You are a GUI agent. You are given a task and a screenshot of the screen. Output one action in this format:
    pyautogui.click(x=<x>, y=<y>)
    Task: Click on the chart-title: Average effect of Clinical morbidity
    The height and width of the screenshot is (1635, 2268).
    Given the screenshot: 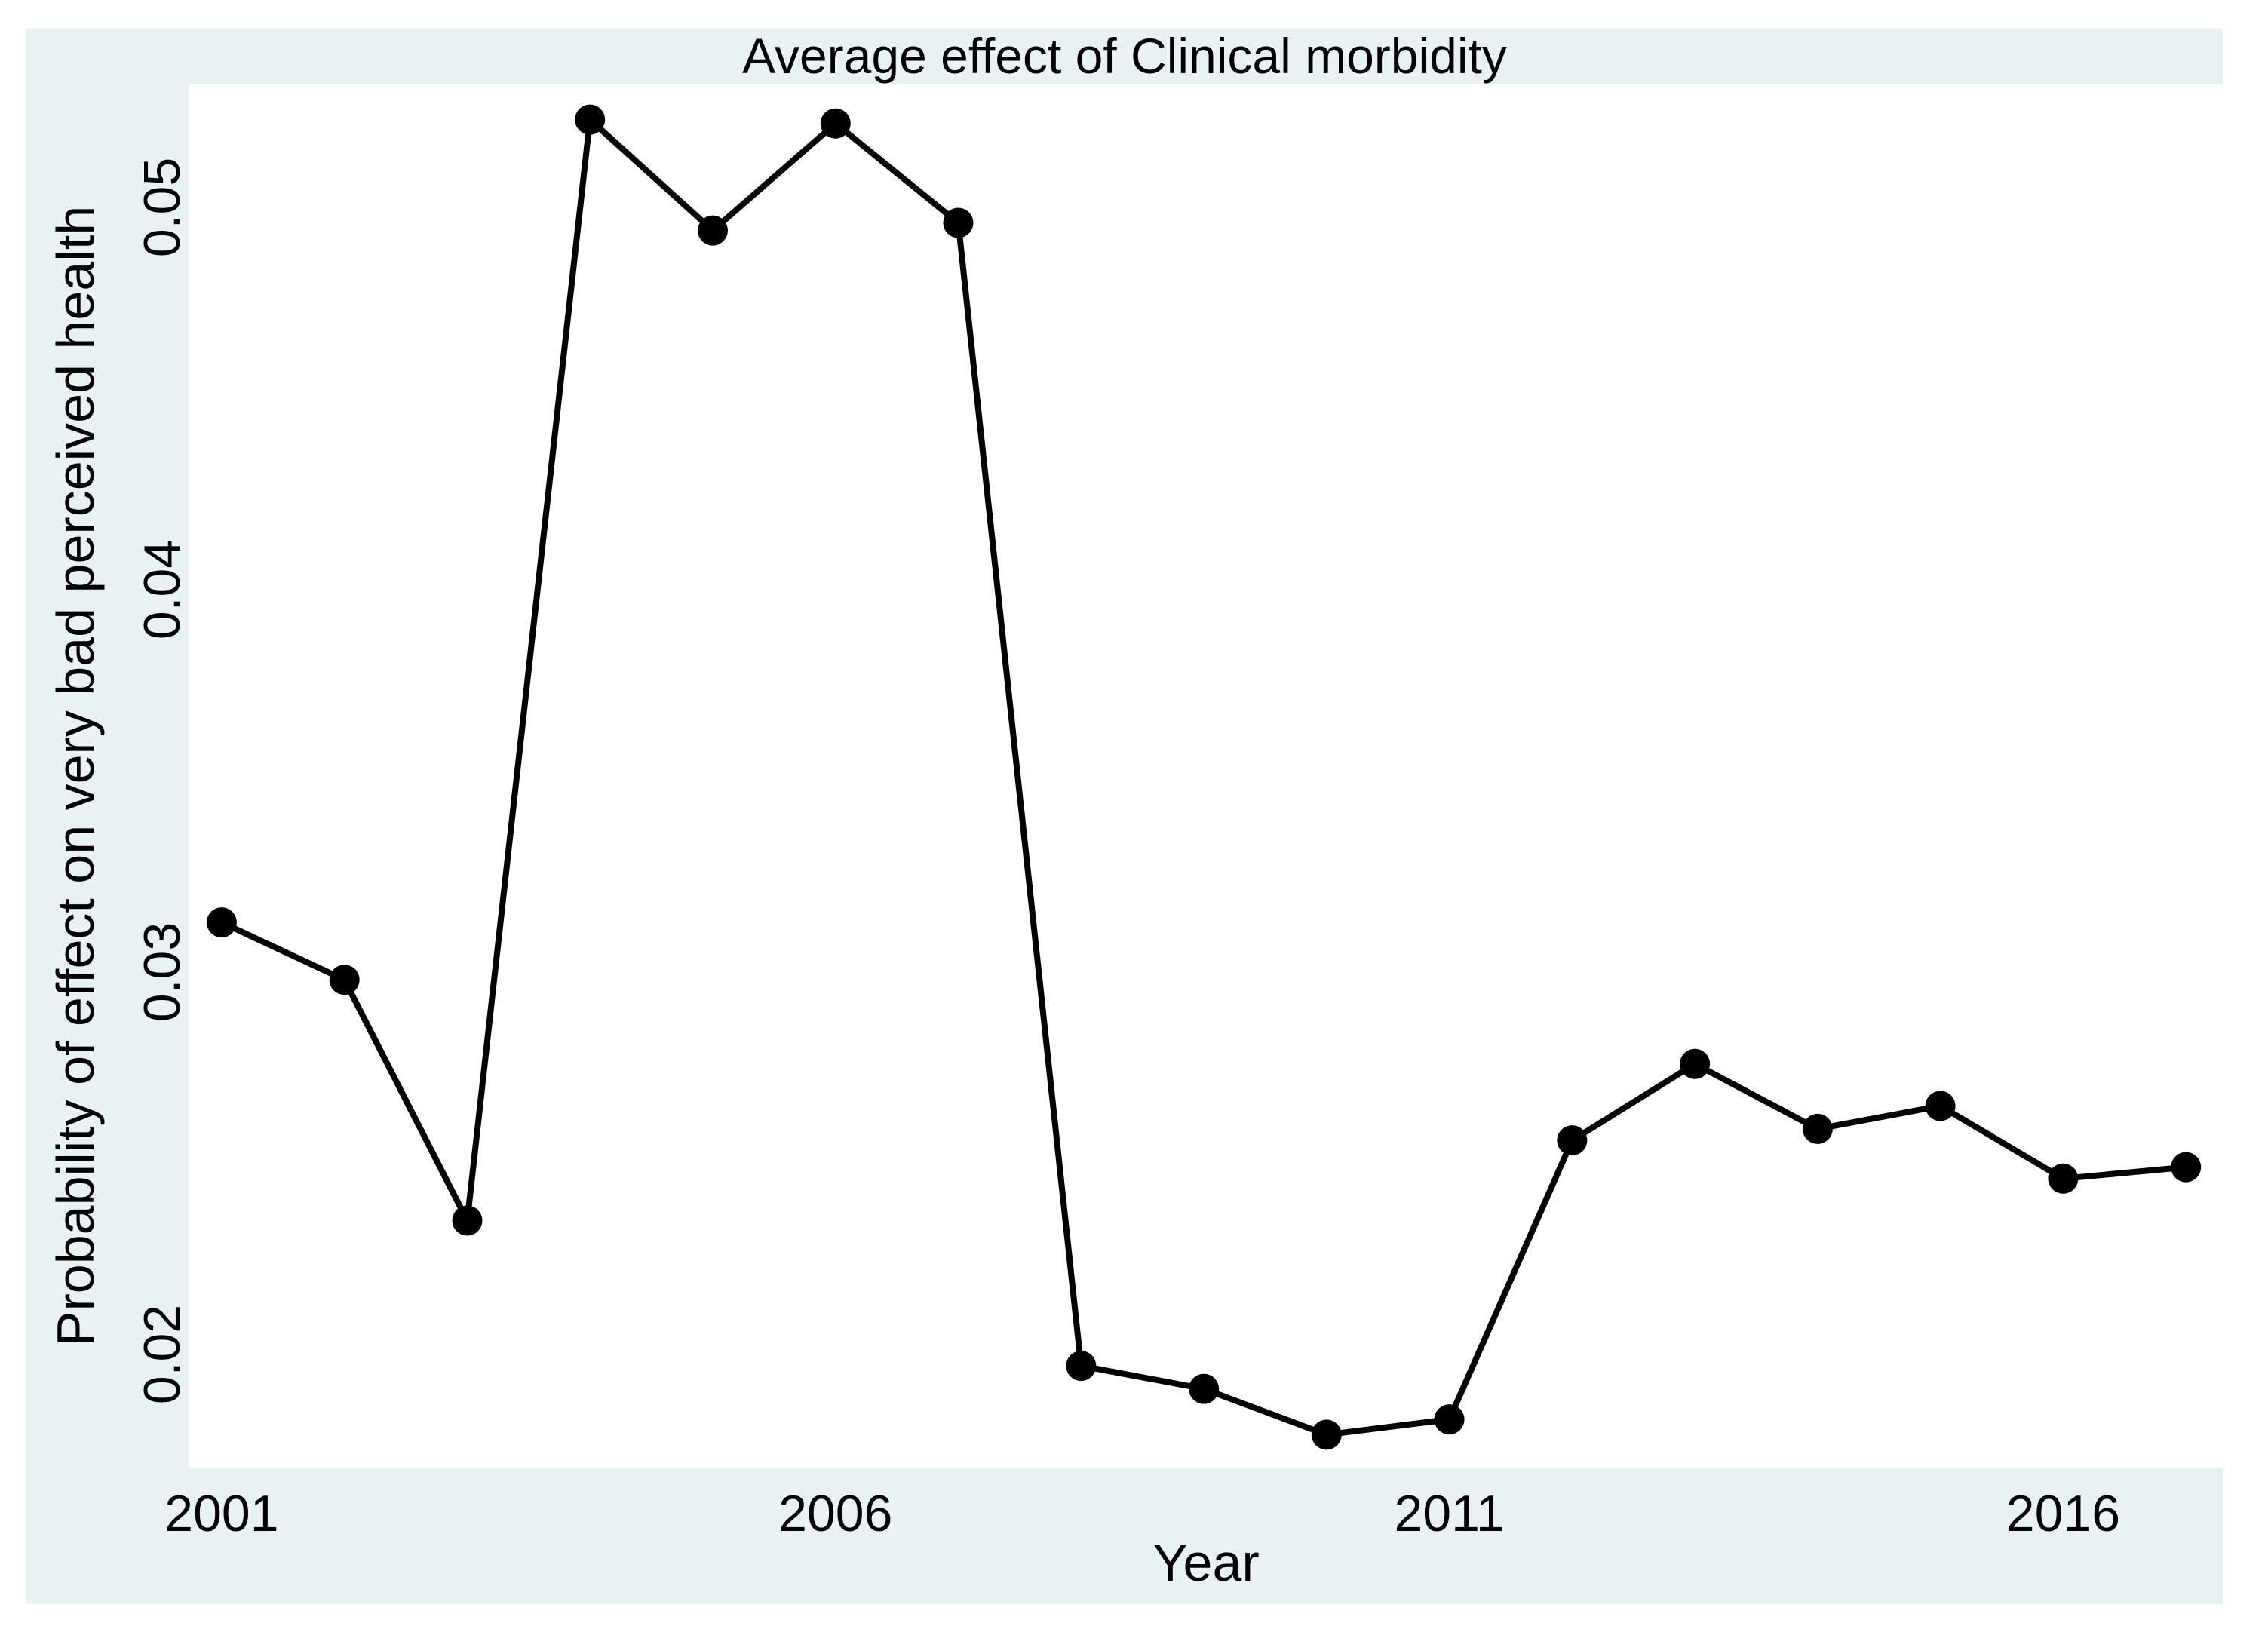 What is the action you would take?
    pyautogui.click(x=1124, y=56)
    